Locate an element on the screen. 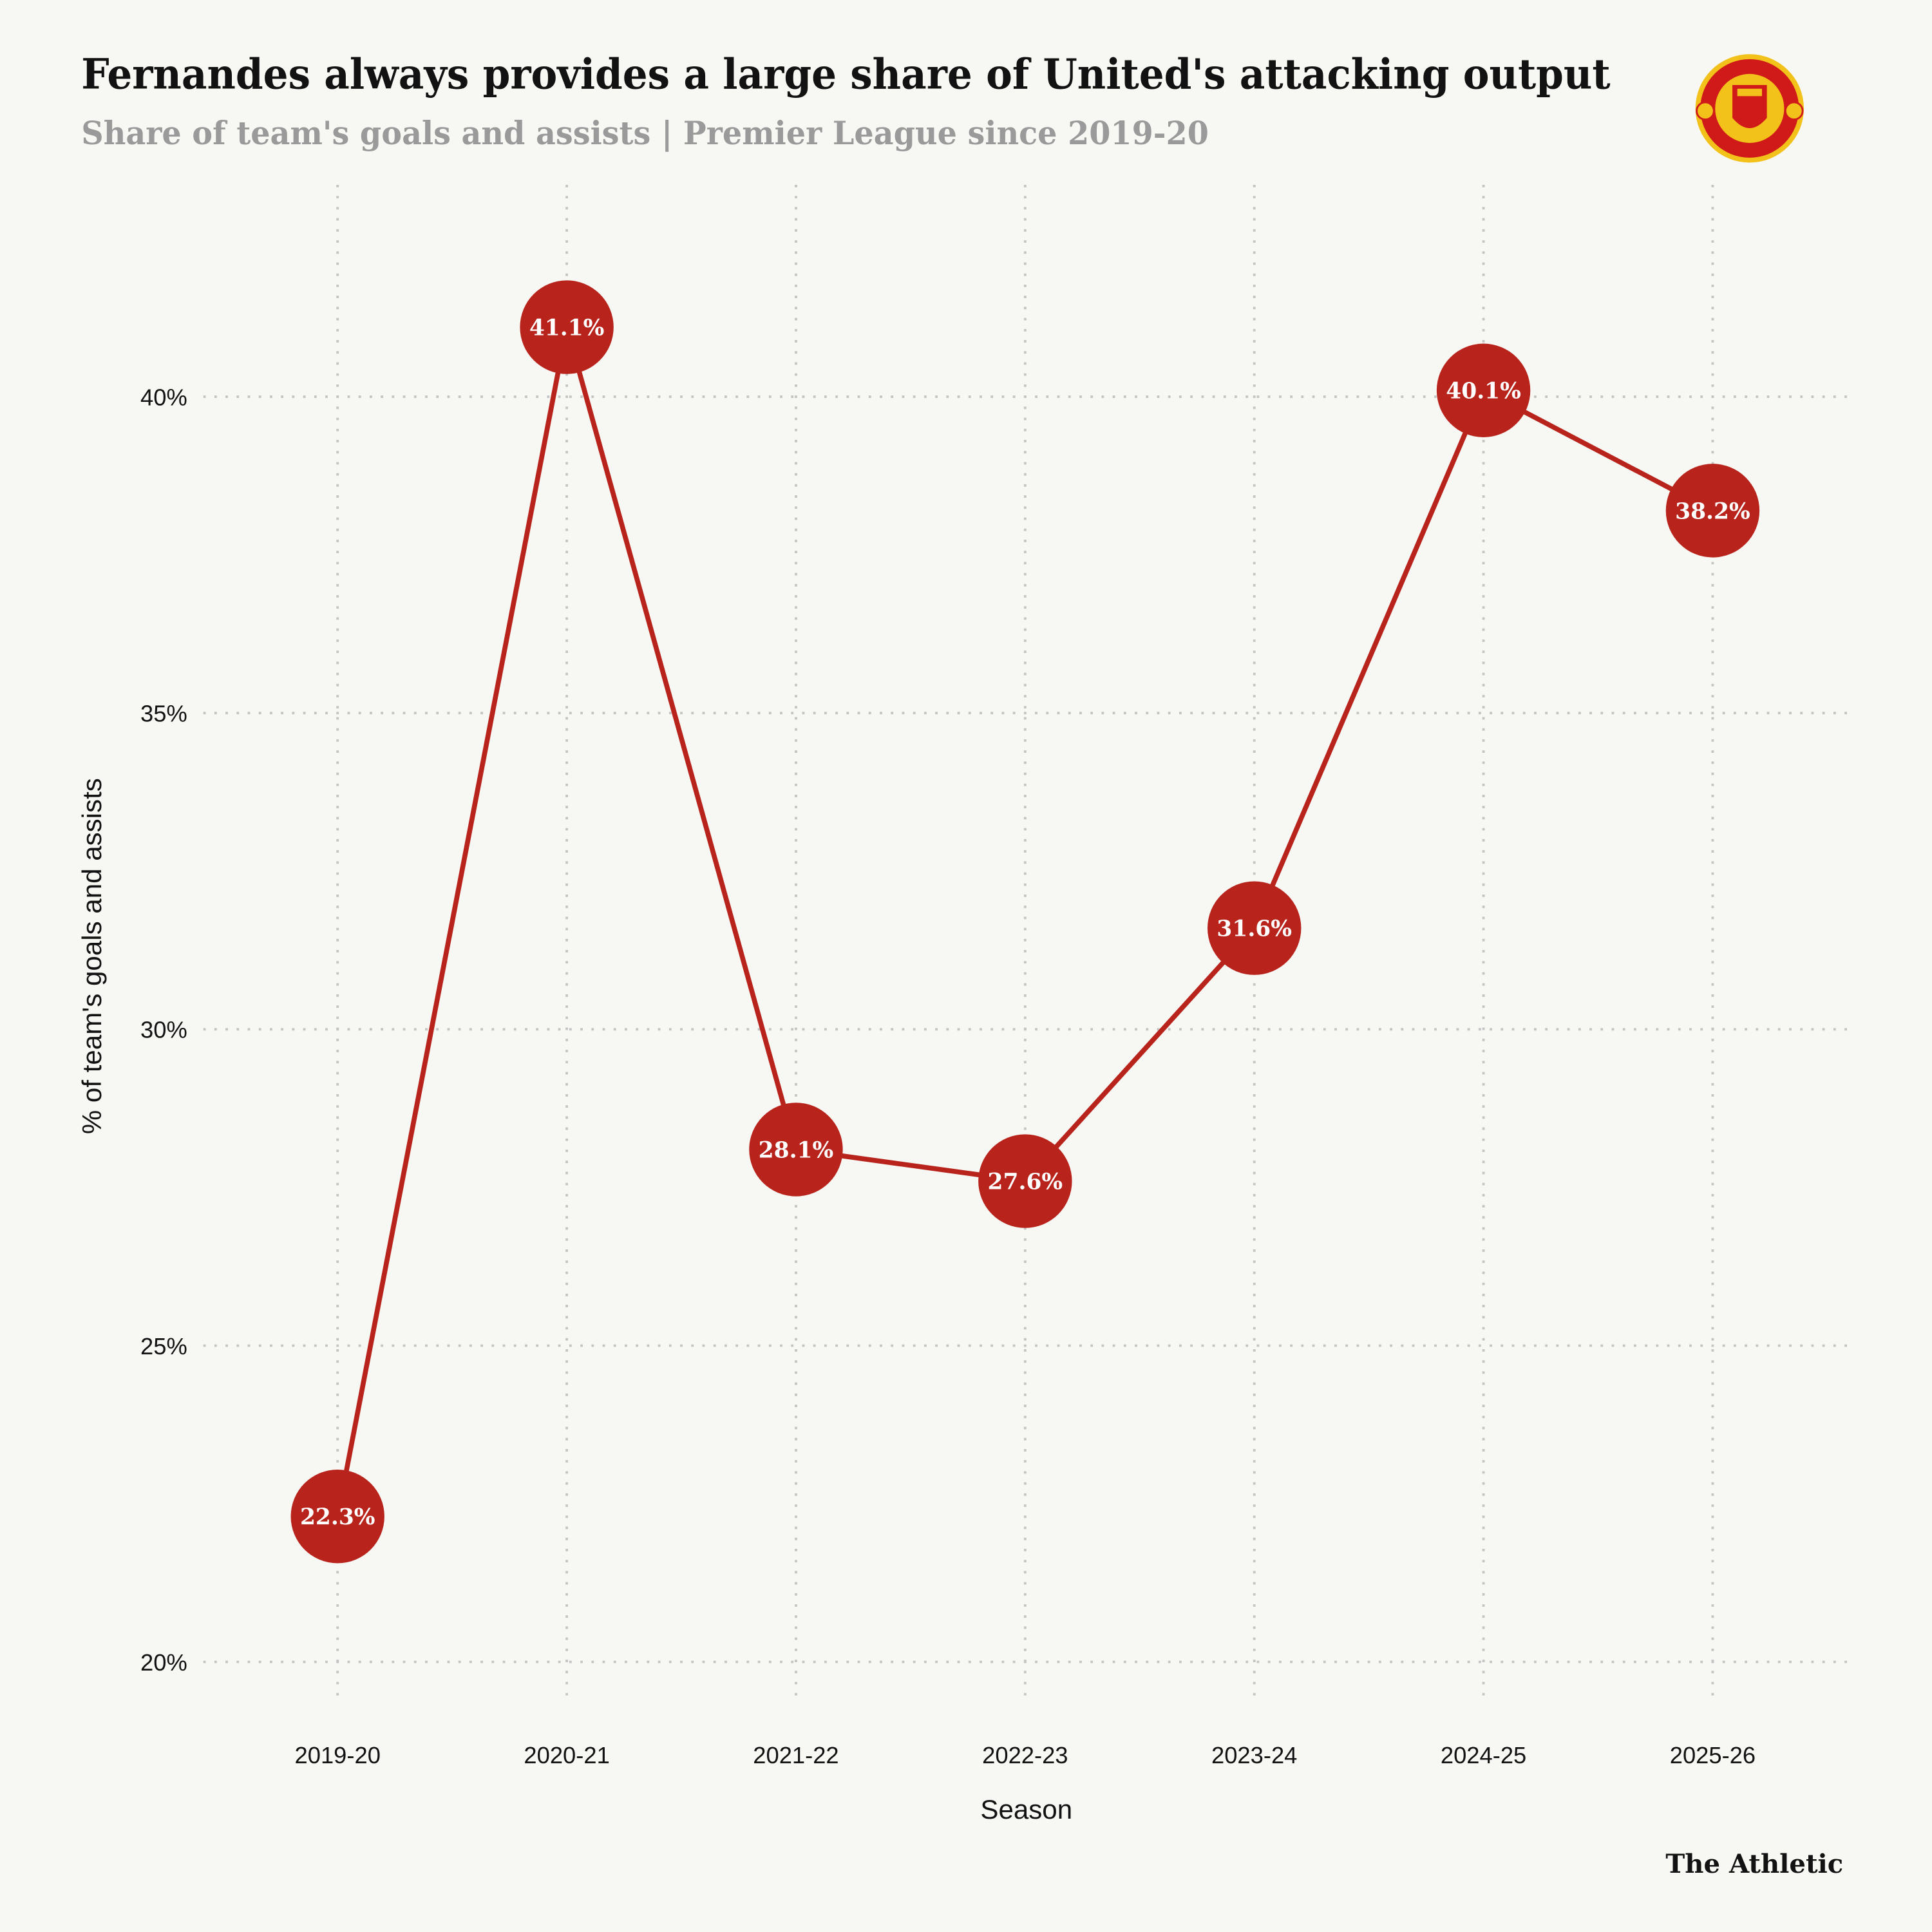 The image size is (1932, 1932). data-label: 31.6% is located at coordinates (1254, 929).